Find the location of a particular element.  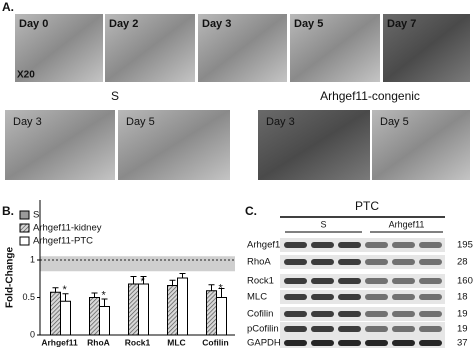

blot-title: PTC is located at coordinates (367, 206).